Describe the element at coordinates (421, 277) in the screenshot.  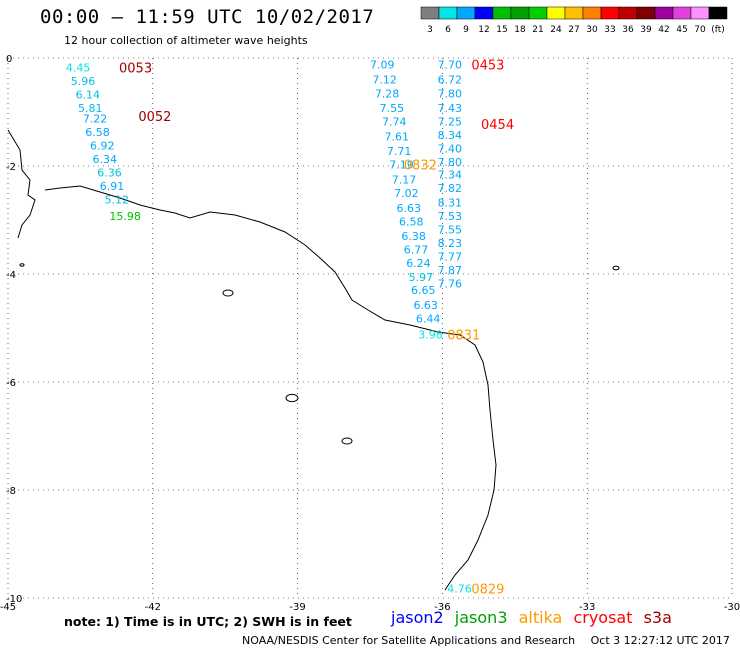
I see `swh-observation: 5.97` at that location.